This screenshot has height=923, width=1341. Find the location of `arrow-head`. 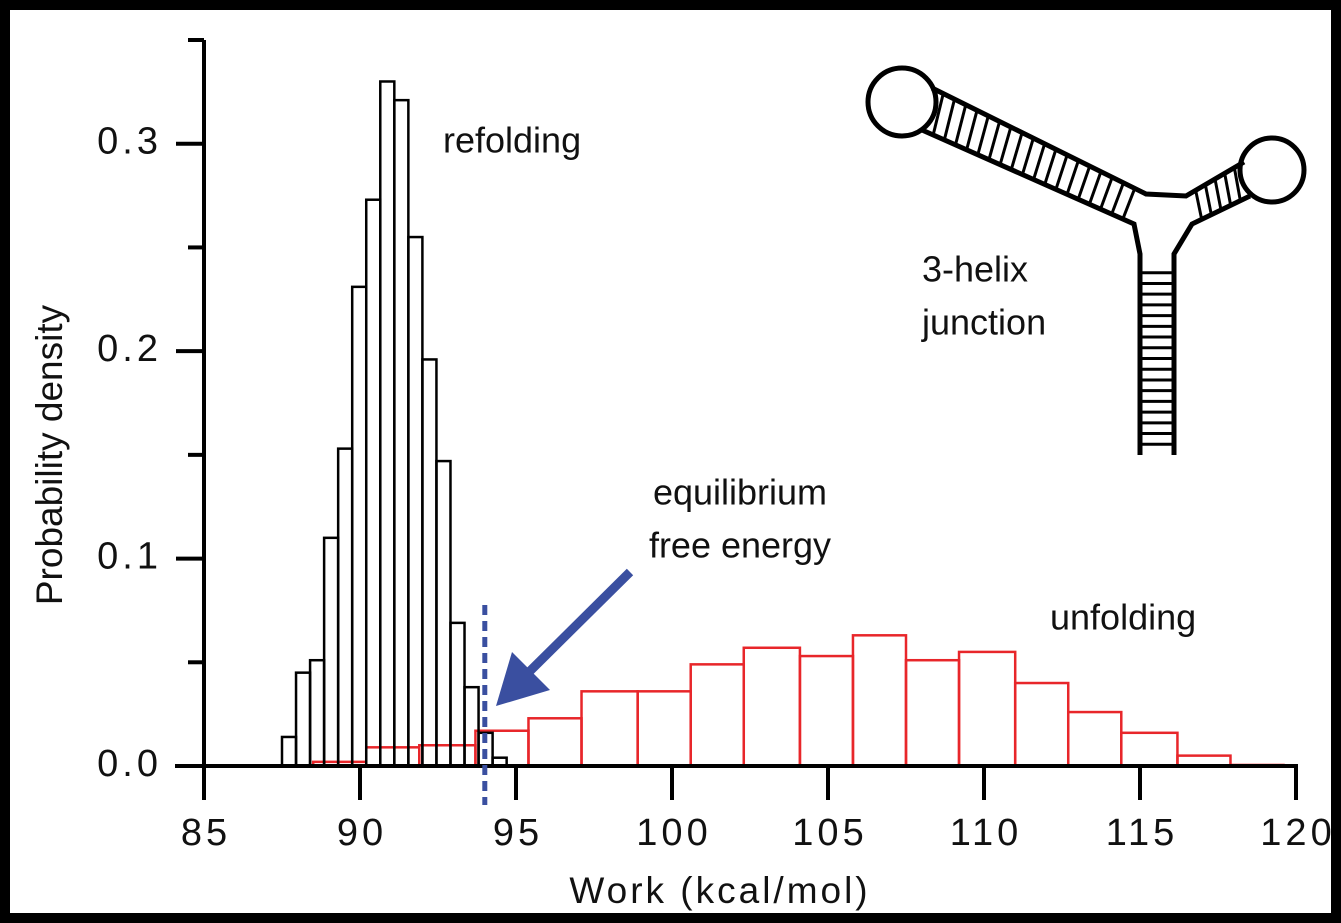

arrow-head is located at coordinates (523, 679).